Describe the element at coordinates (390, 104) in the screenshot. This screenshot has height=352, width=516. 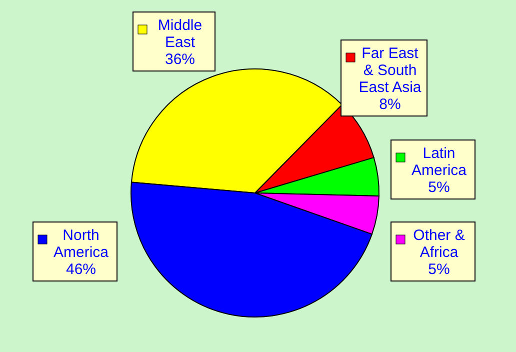
I see `data-label: 8%` at that location.